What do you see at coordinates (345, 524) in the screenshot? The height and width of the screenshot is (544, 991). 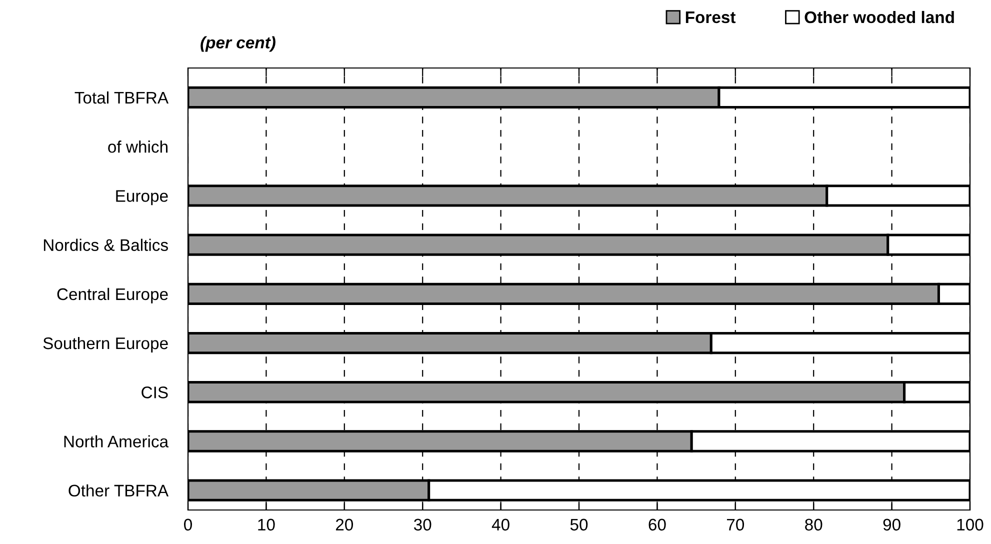 I see `x-tick-label: 20` at bounding box center [345, 524].